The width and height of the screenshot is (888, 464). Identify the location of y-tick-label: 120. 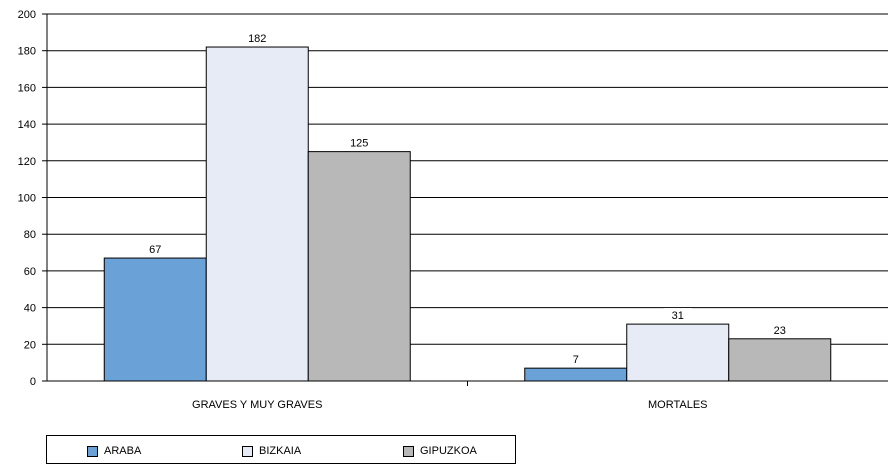
(27, 162).